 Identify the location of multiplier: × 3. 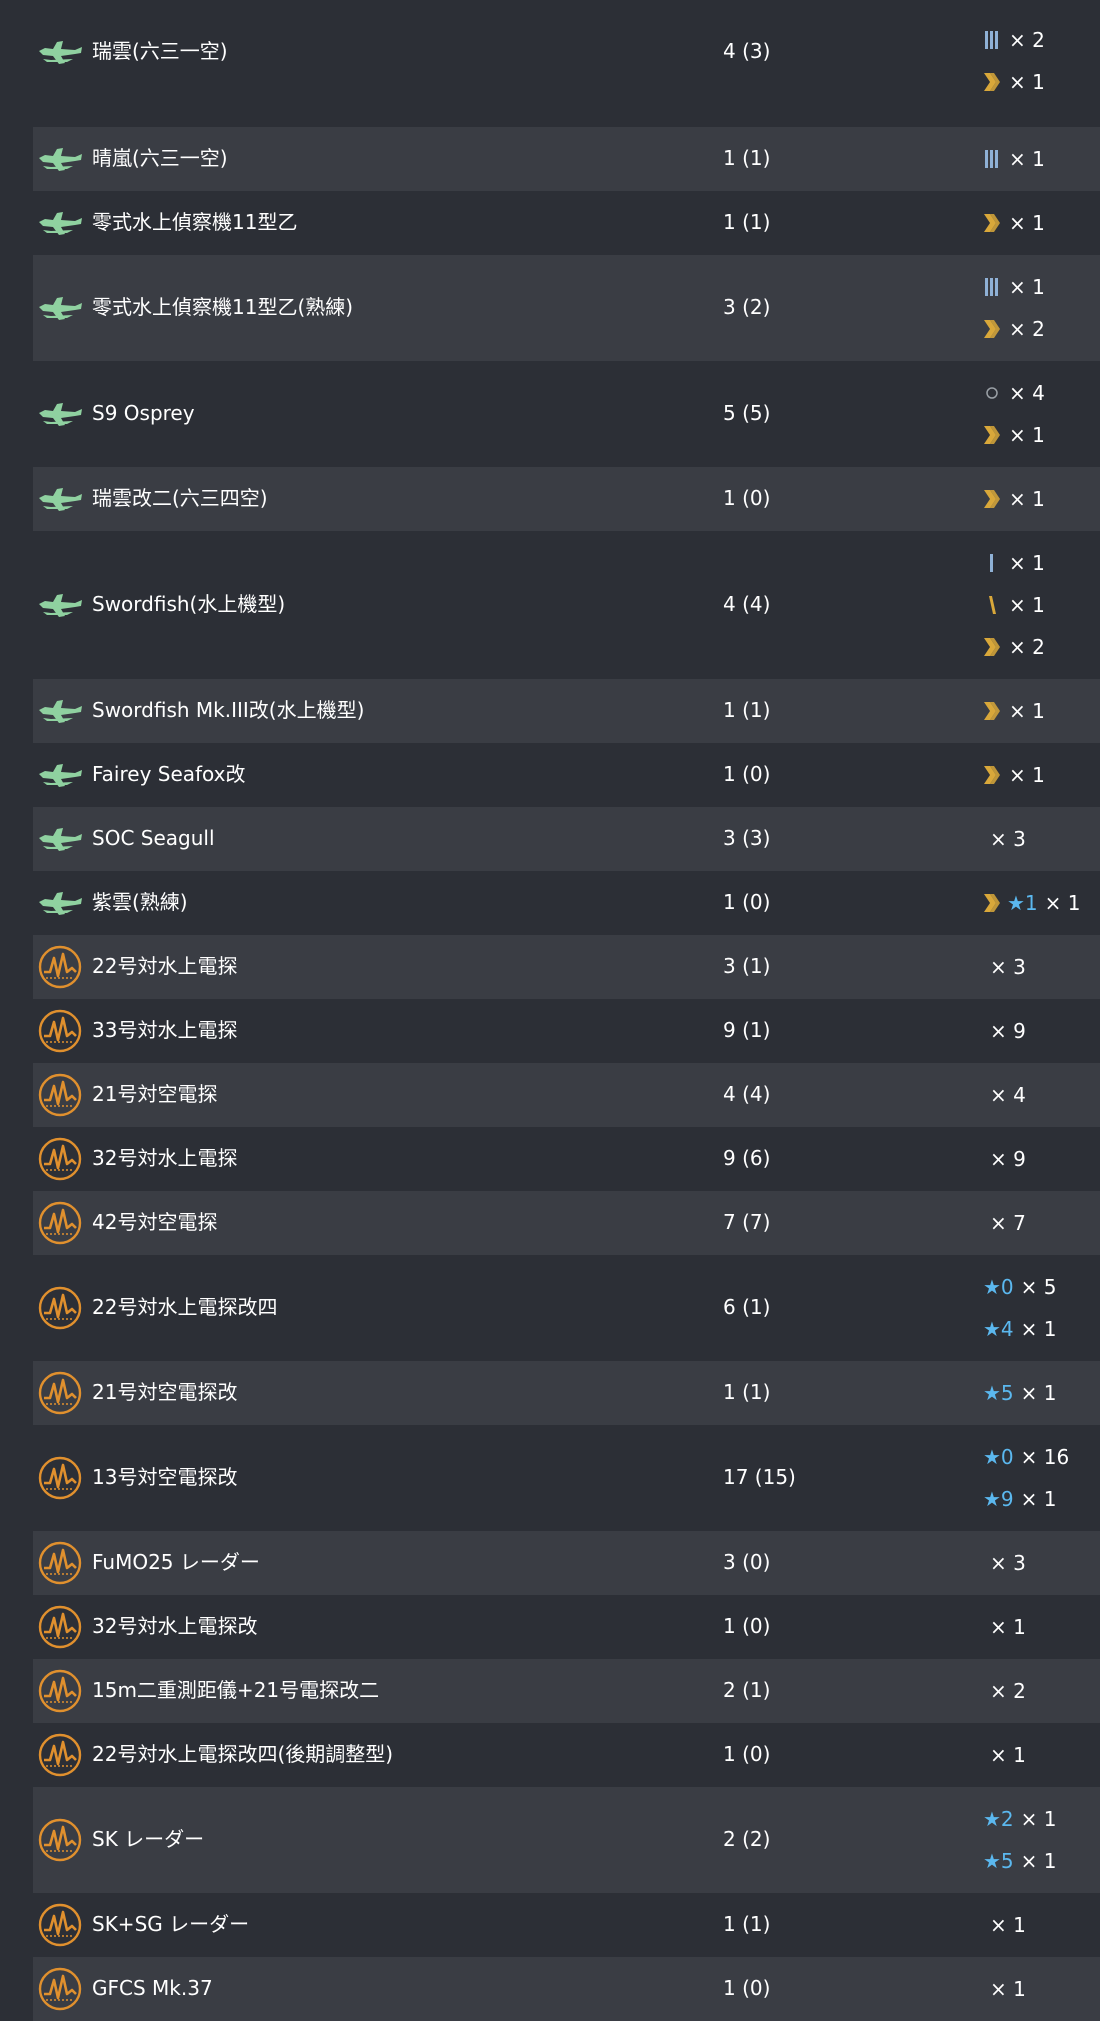
(1008, 967).